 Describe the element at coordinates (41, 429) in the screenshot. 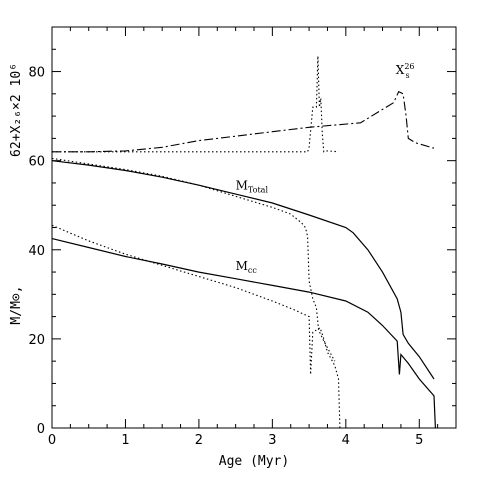

I see `y-tick-label: 0` at that location.